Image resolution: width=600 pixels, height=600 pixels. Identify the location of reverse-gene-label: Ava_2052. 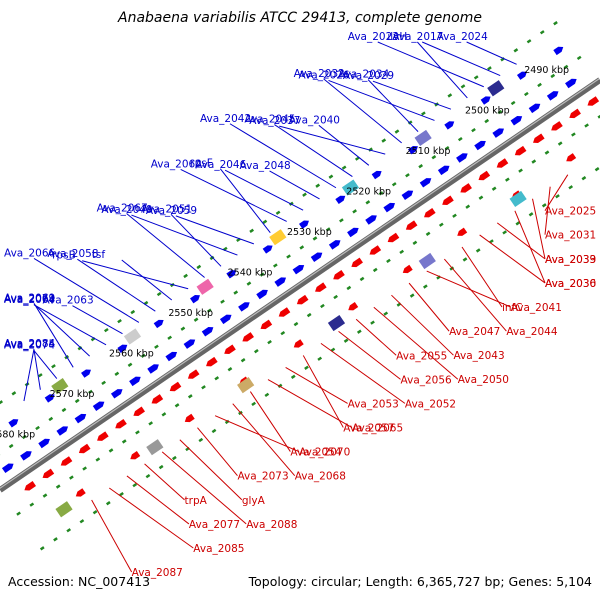
(430, 404).